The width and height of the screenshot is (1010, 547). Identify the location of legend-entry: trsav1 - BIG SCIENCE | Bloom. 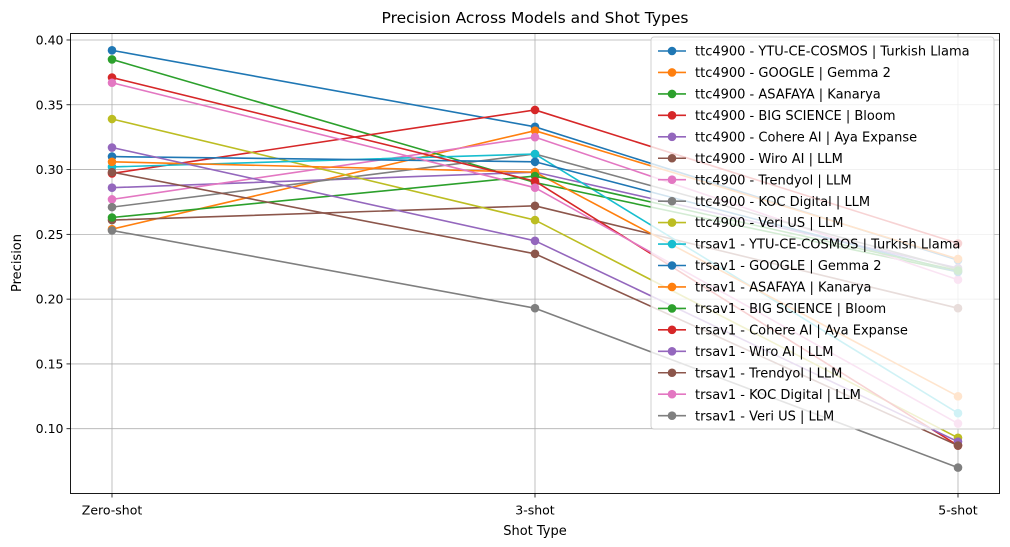
(772, 309).